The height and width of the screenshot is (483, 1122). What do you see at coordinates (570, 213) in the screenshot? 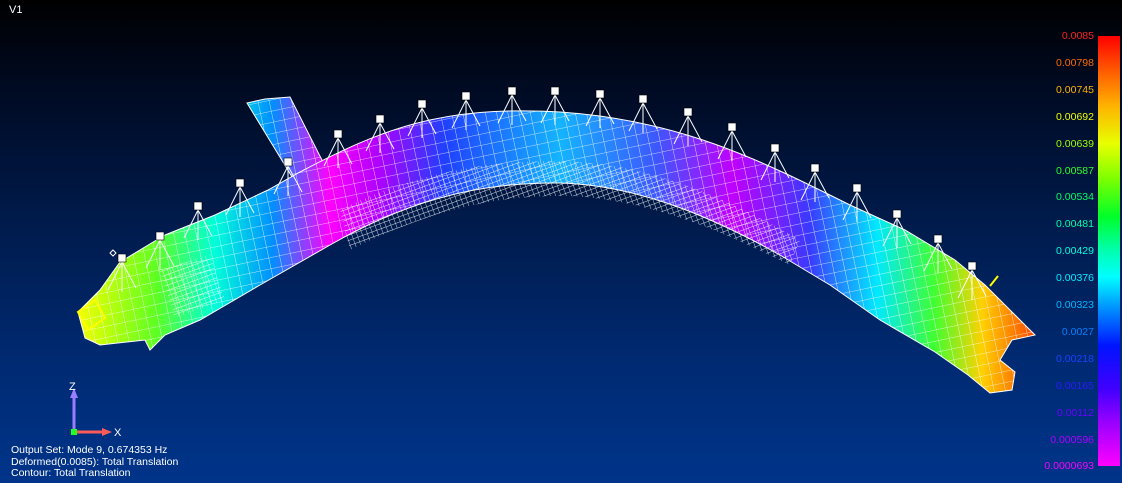
I see `dense-mesh-center` at bounding box center [570, 213].